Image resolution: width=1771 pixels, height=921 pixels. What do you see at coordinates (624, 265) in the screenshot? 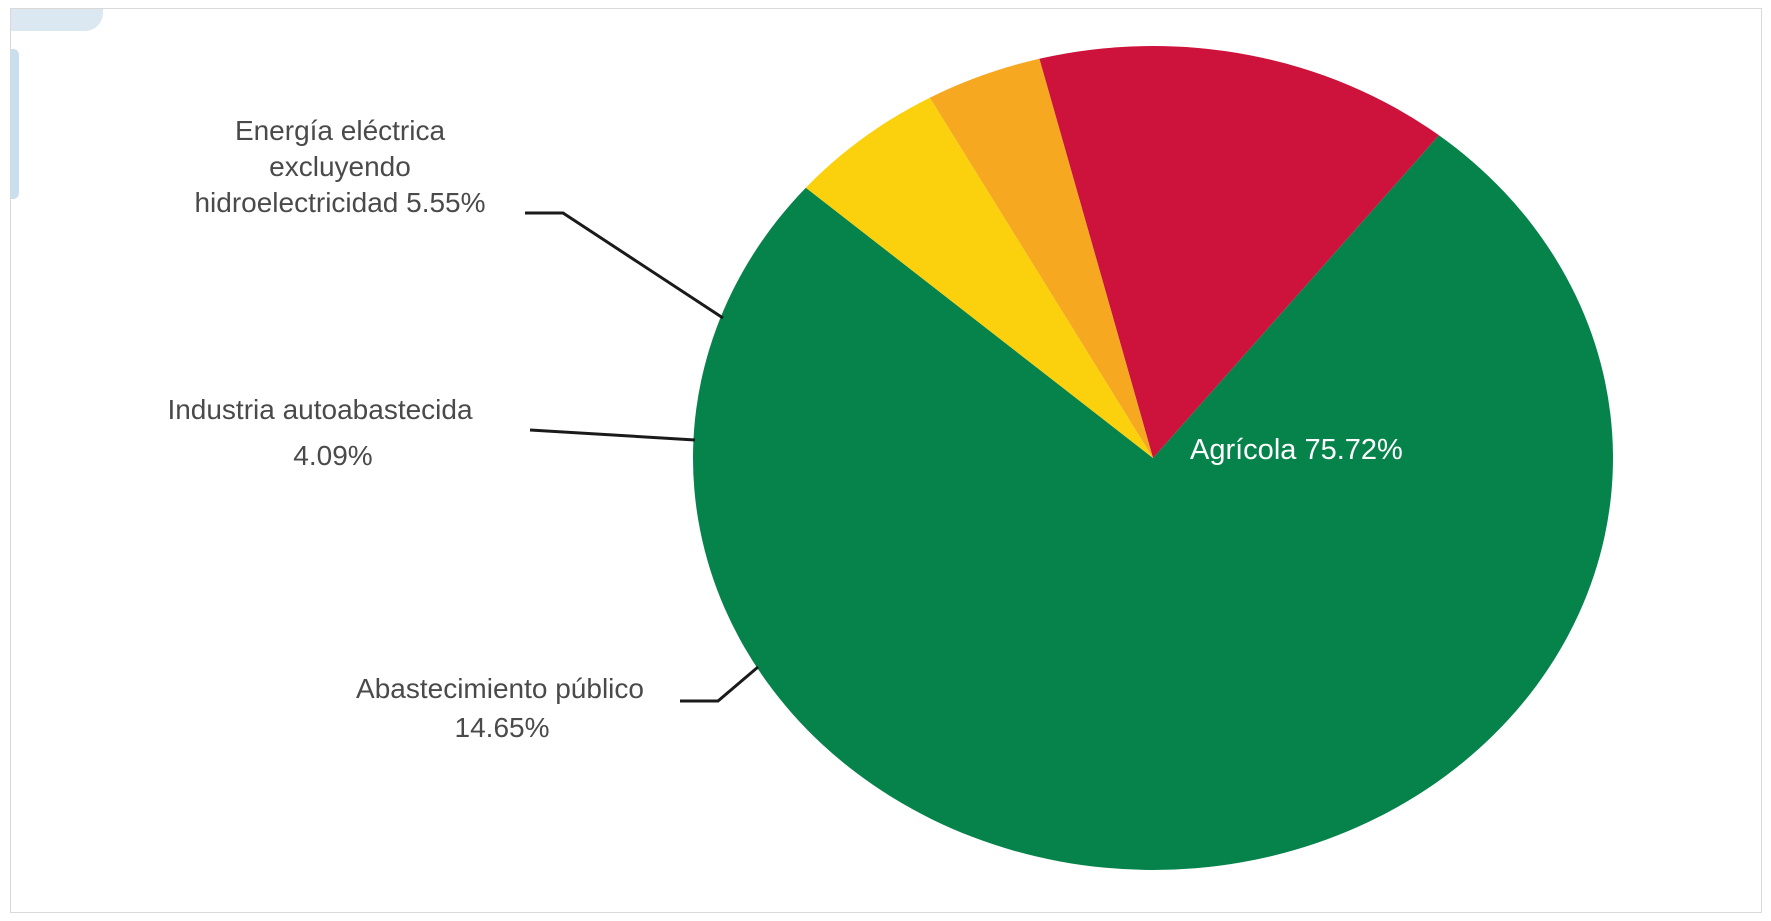
I see `leader-line-energia` at bounding box center [624, 265].